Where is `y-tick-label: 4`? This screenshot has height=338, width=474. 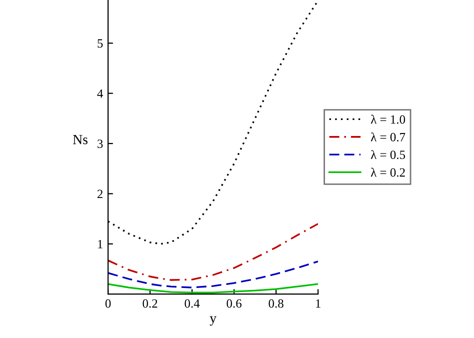
y-tick-label: 4 is located at coordinates (100, 93).